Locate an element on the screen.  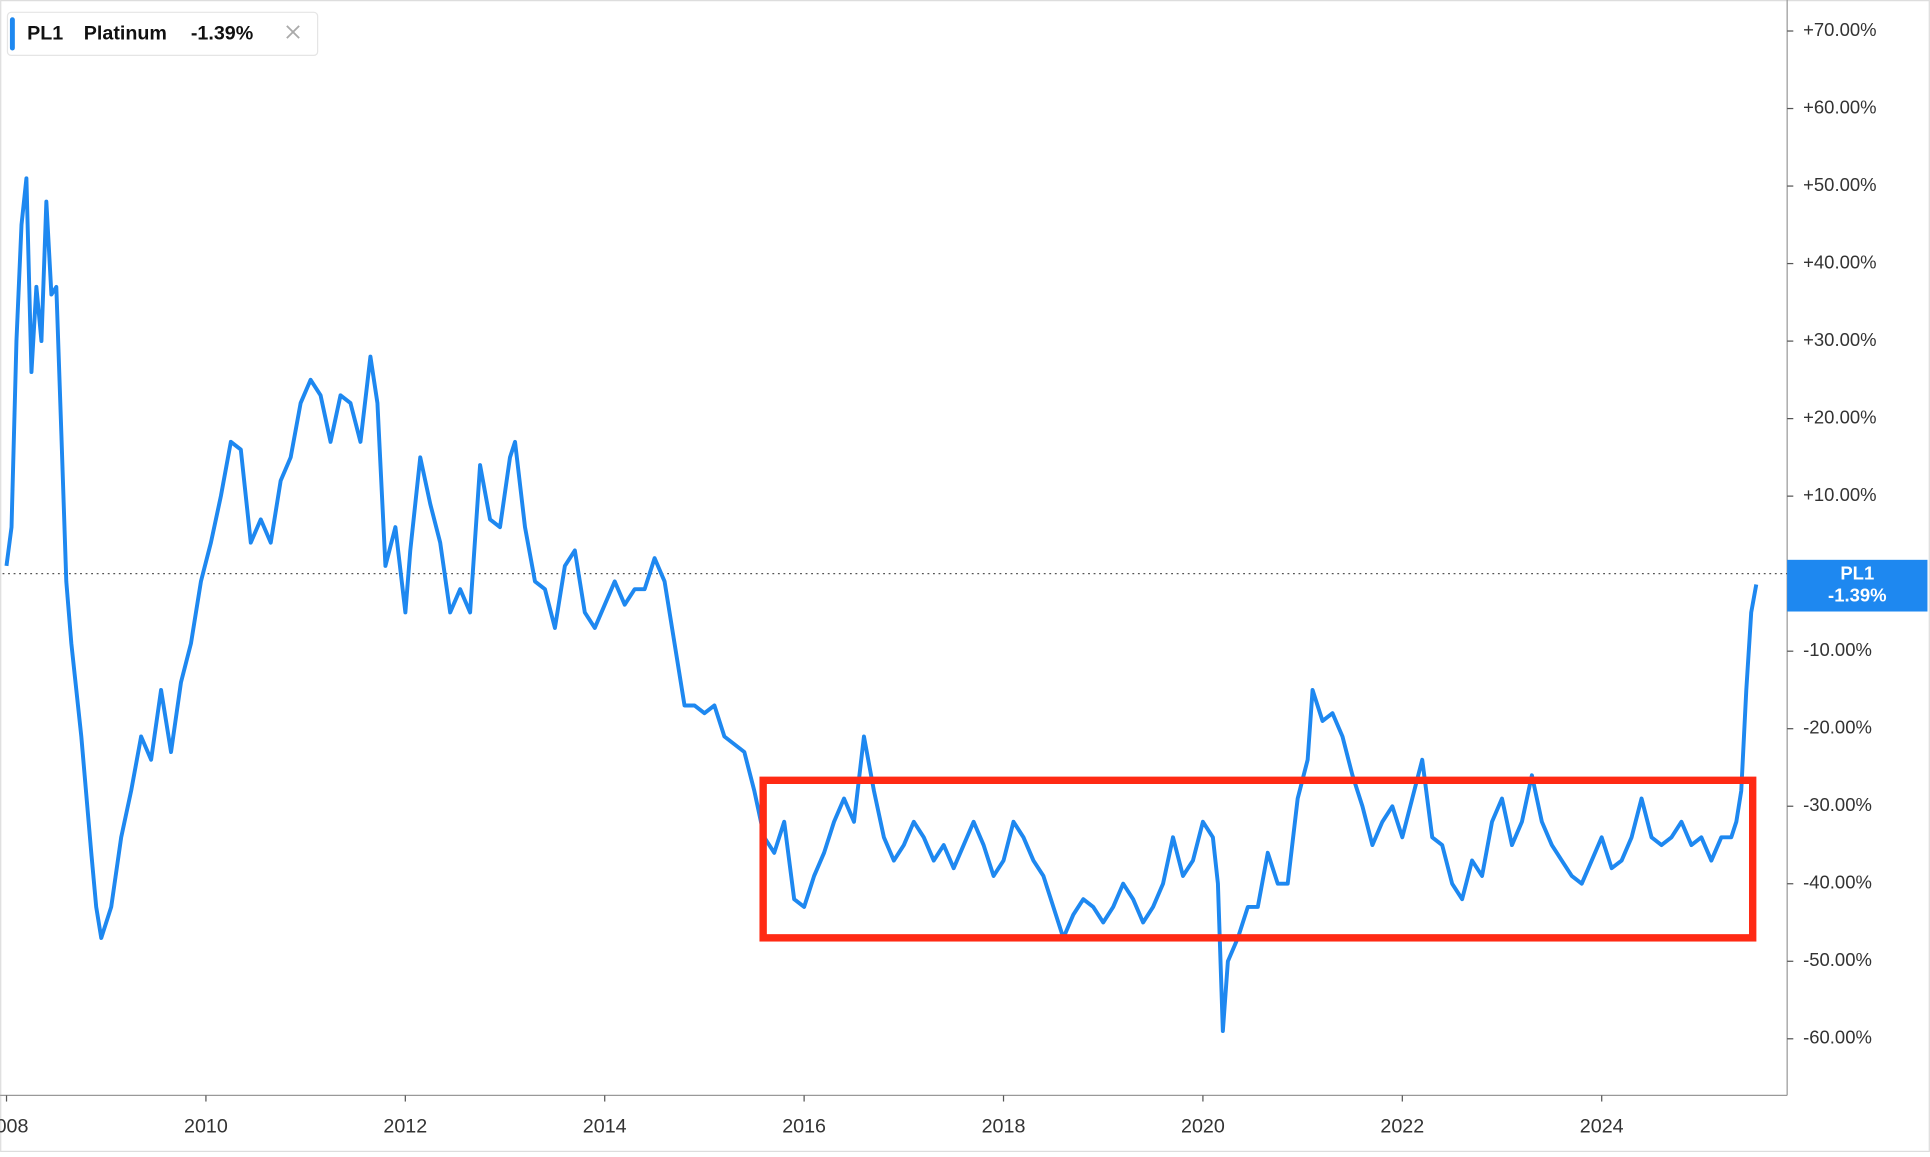
x-tick-label: 2018 is located at coordinates (1004, 1127).